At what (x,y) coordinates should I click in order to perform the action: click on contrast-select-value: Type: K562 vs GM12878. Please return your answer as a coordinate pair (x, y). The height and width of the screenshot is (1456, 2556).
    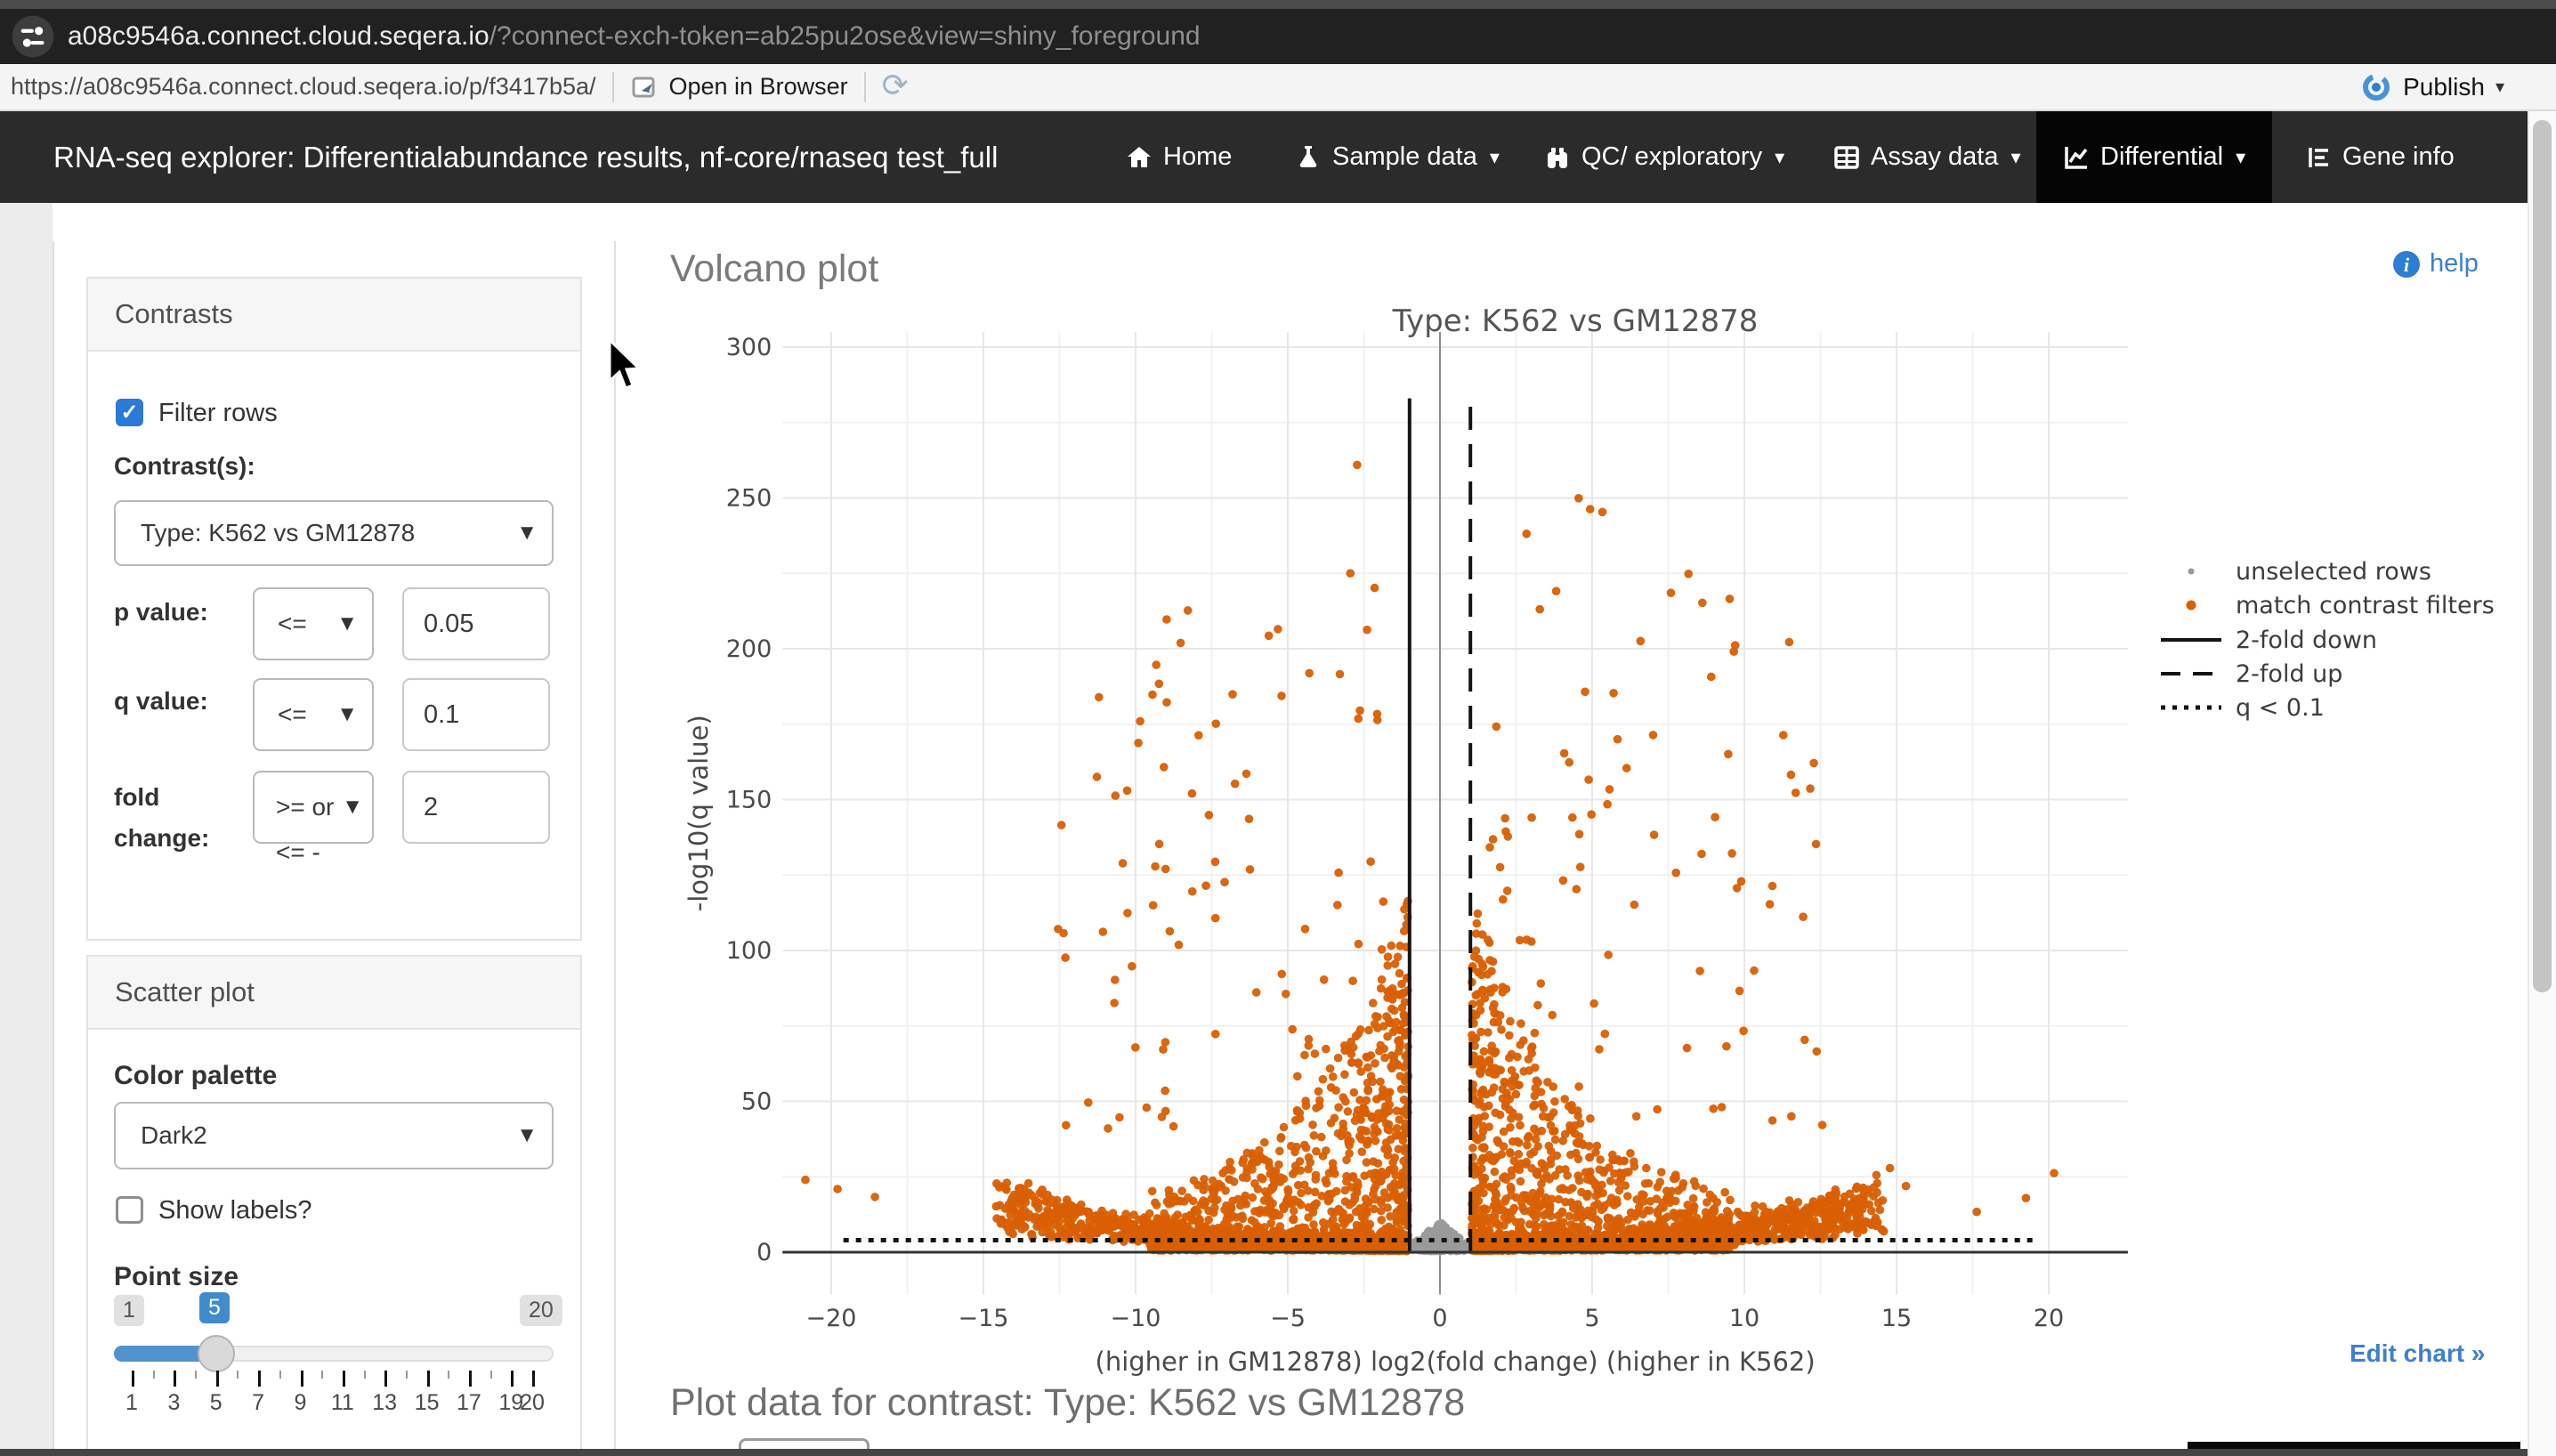
    Looking at the image, I should click on (278, 532).